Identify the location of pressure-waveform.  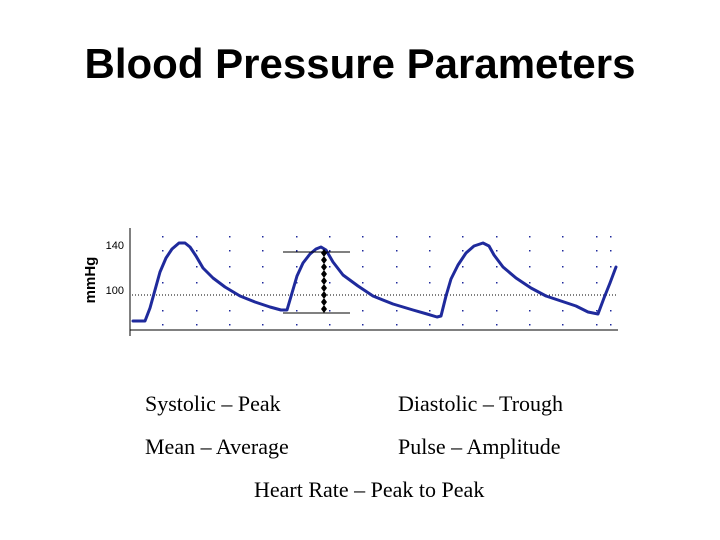
(374, 282).